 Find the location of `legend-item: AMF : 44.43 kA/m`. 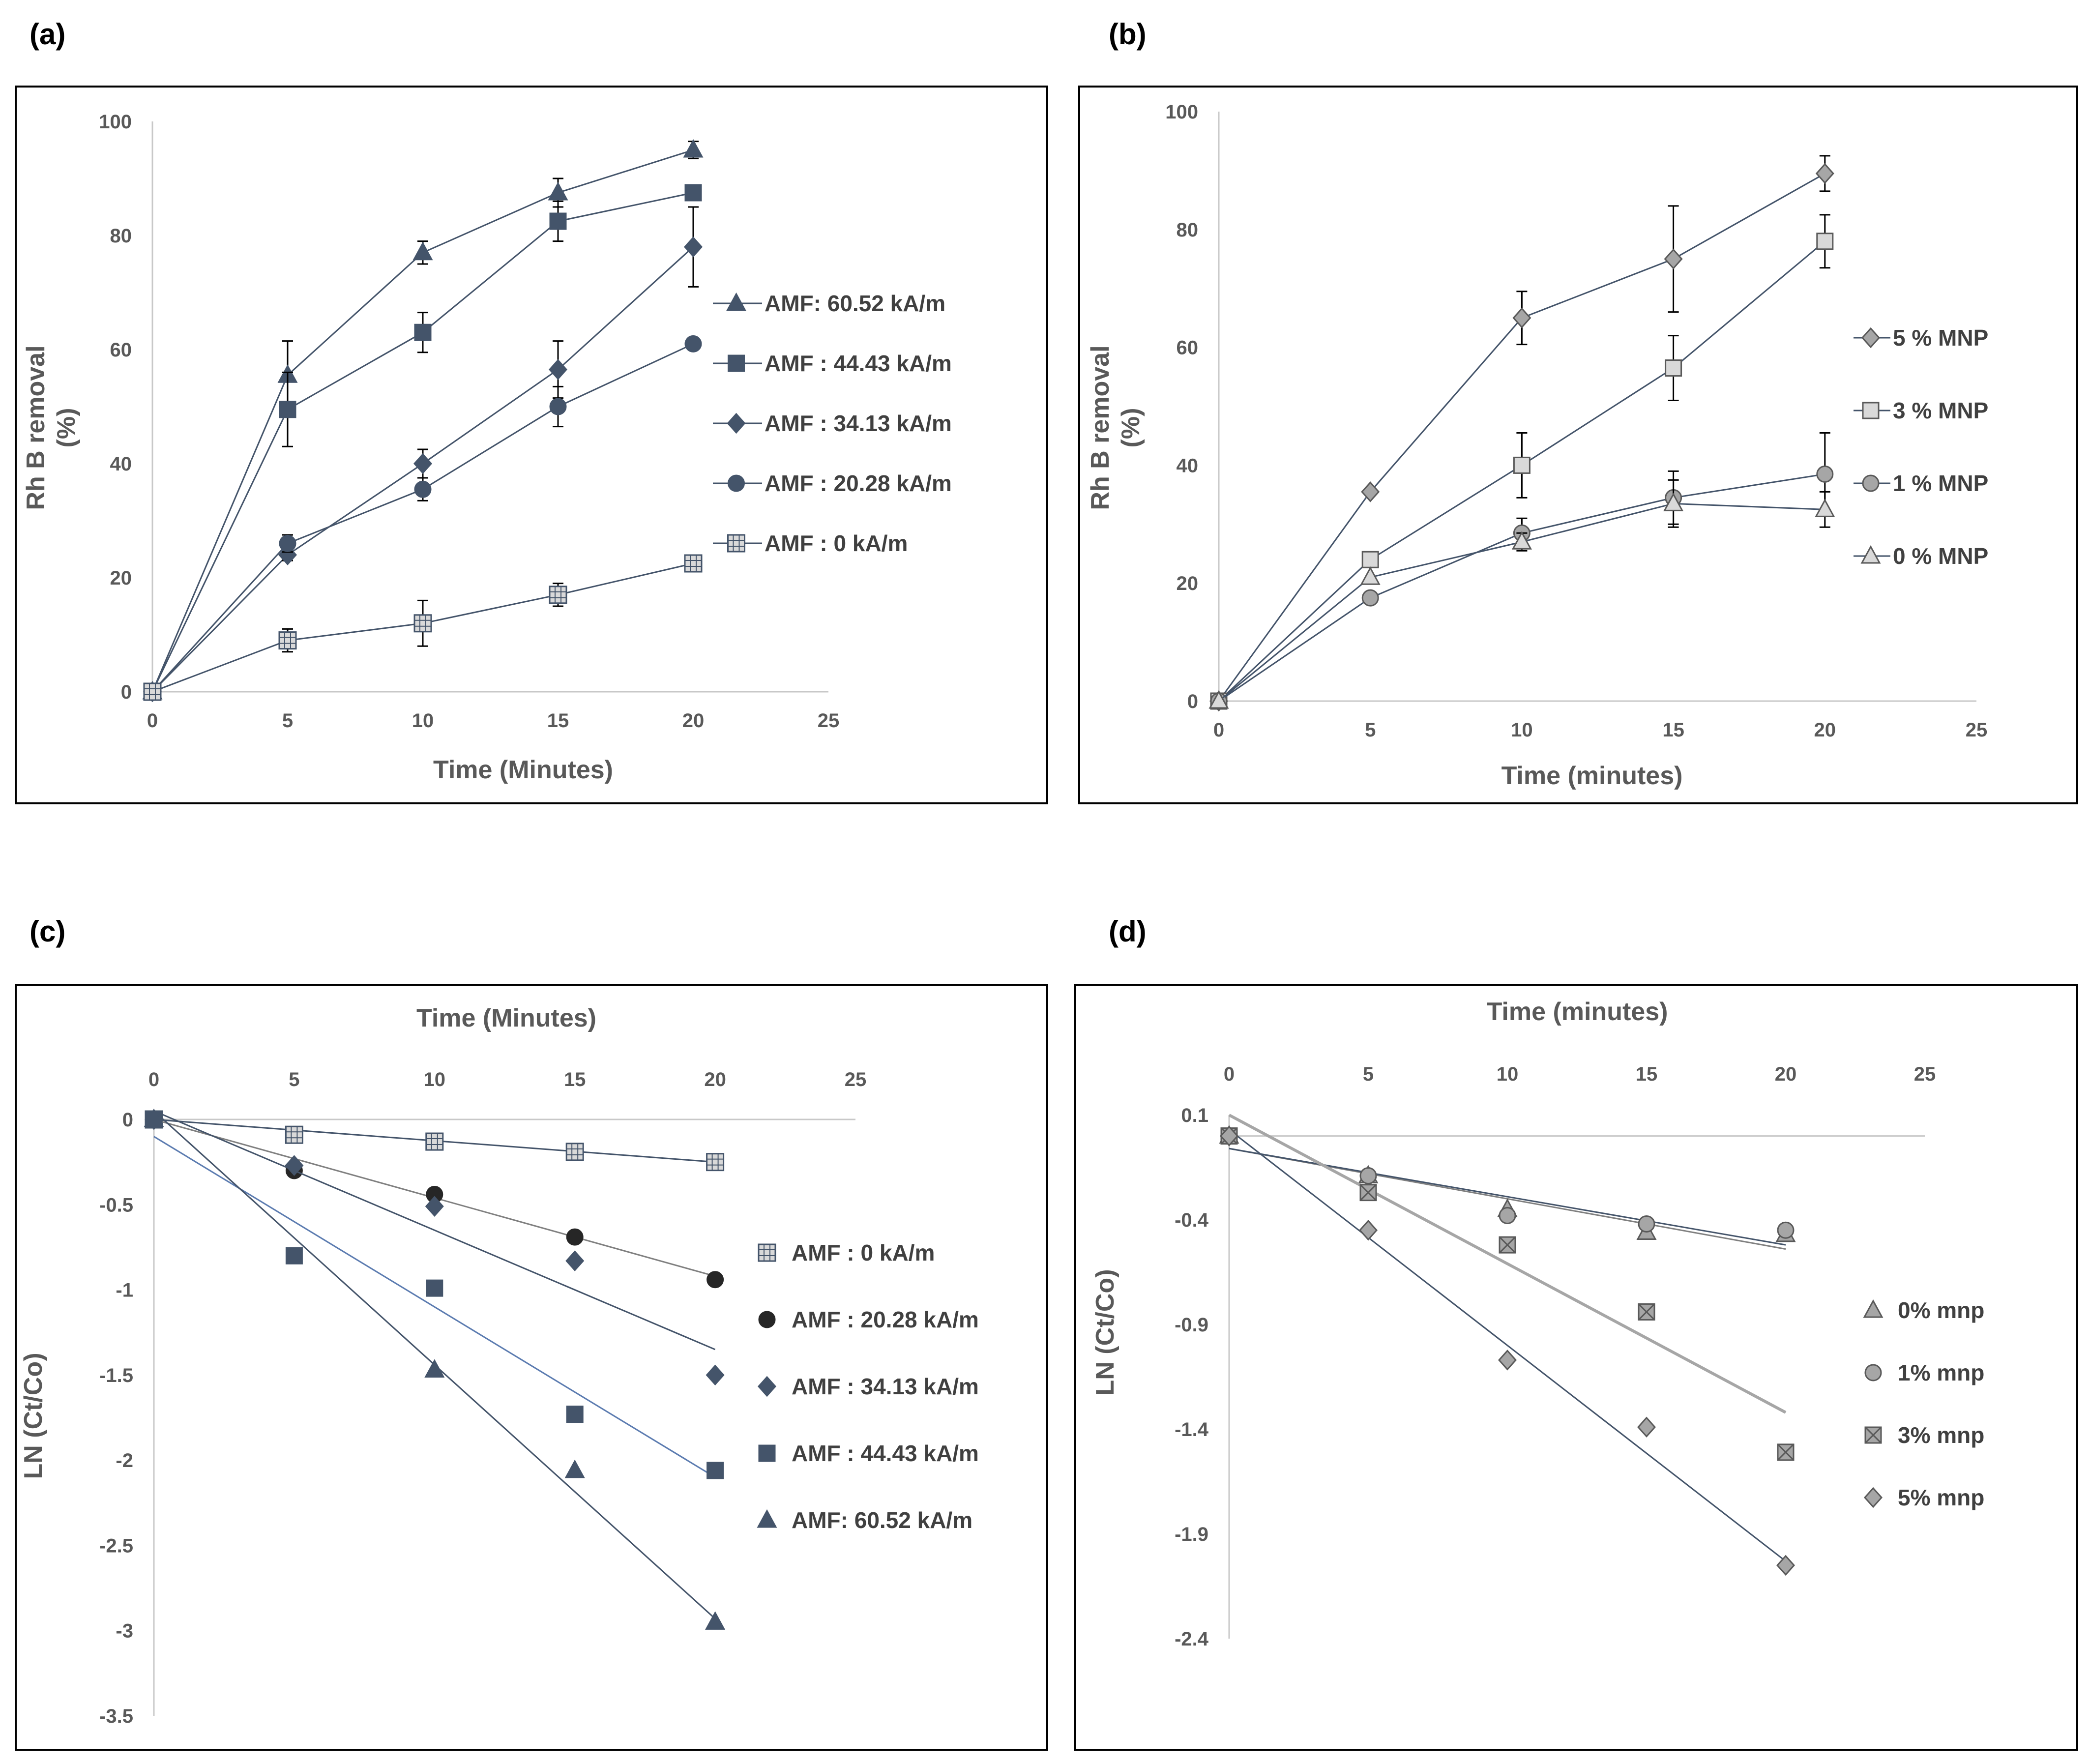

legend-item: AMF : 44.43 kA/m is located at coordinates (832, 363).